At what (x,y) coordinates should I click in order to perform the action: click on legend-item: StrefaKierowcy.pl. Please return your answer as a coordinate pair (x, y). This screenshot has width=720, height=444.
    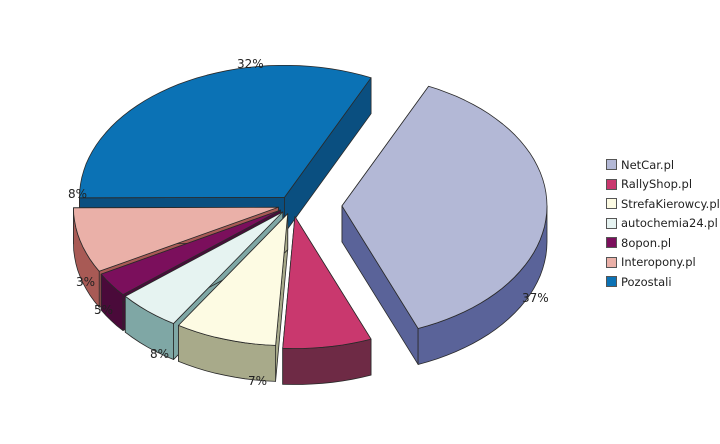
    Looking at the image, I should click on (663, 204).